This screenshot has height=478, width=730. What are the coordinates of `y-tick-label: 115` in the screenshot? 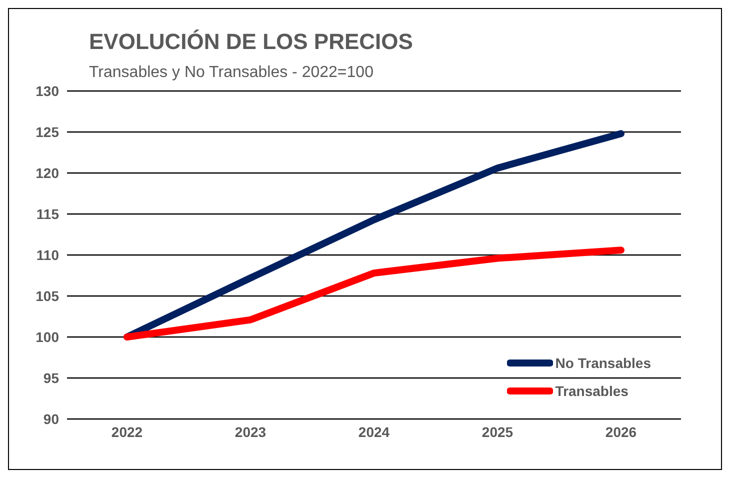 It's located at (48, 214).